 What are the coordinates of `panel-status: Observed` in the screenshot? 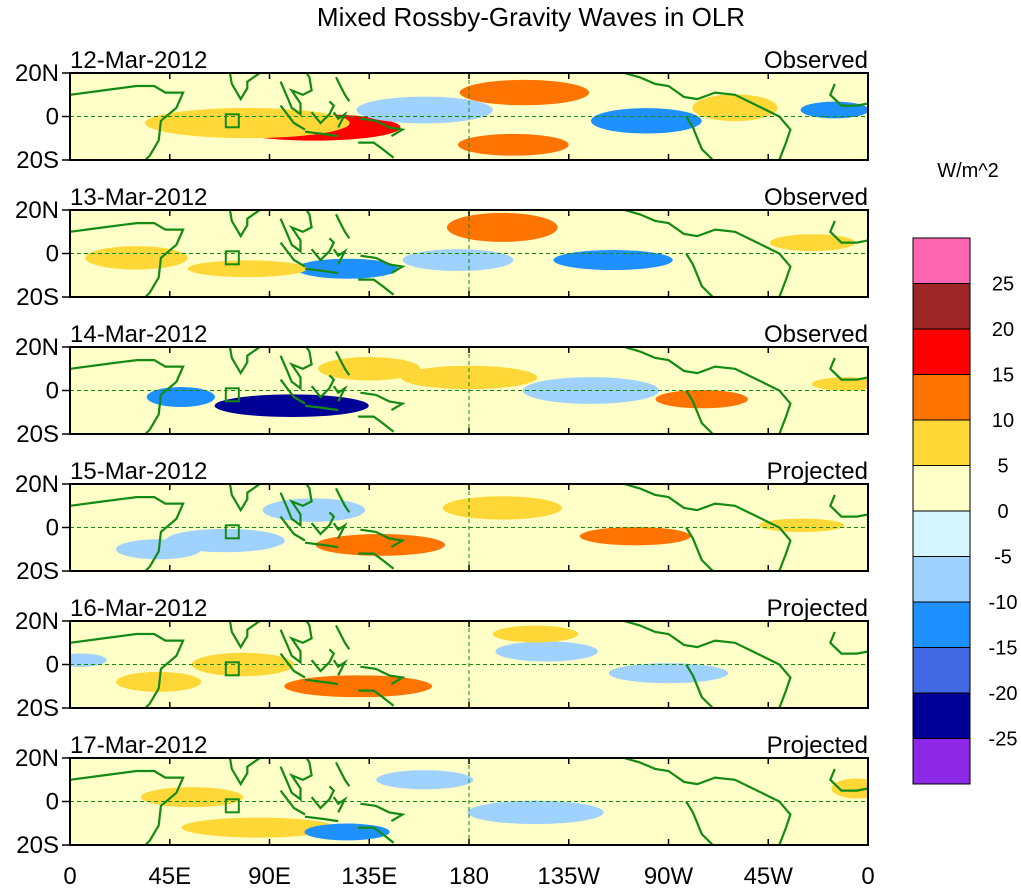 It's located at (816, 60).